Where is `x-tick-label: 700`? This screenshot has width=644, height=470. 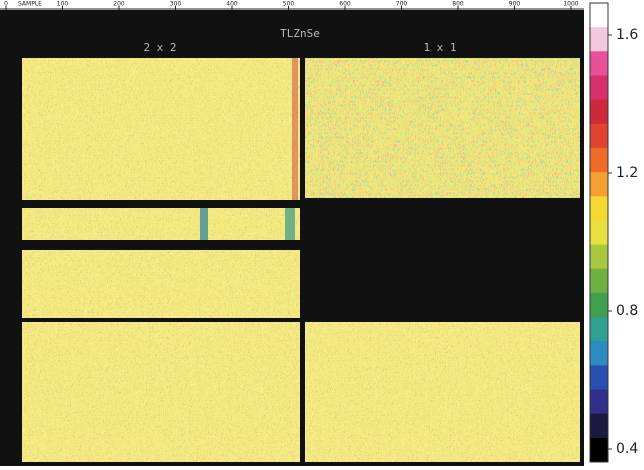
x-tick-label: 700 is located at coordinates (402, 4).